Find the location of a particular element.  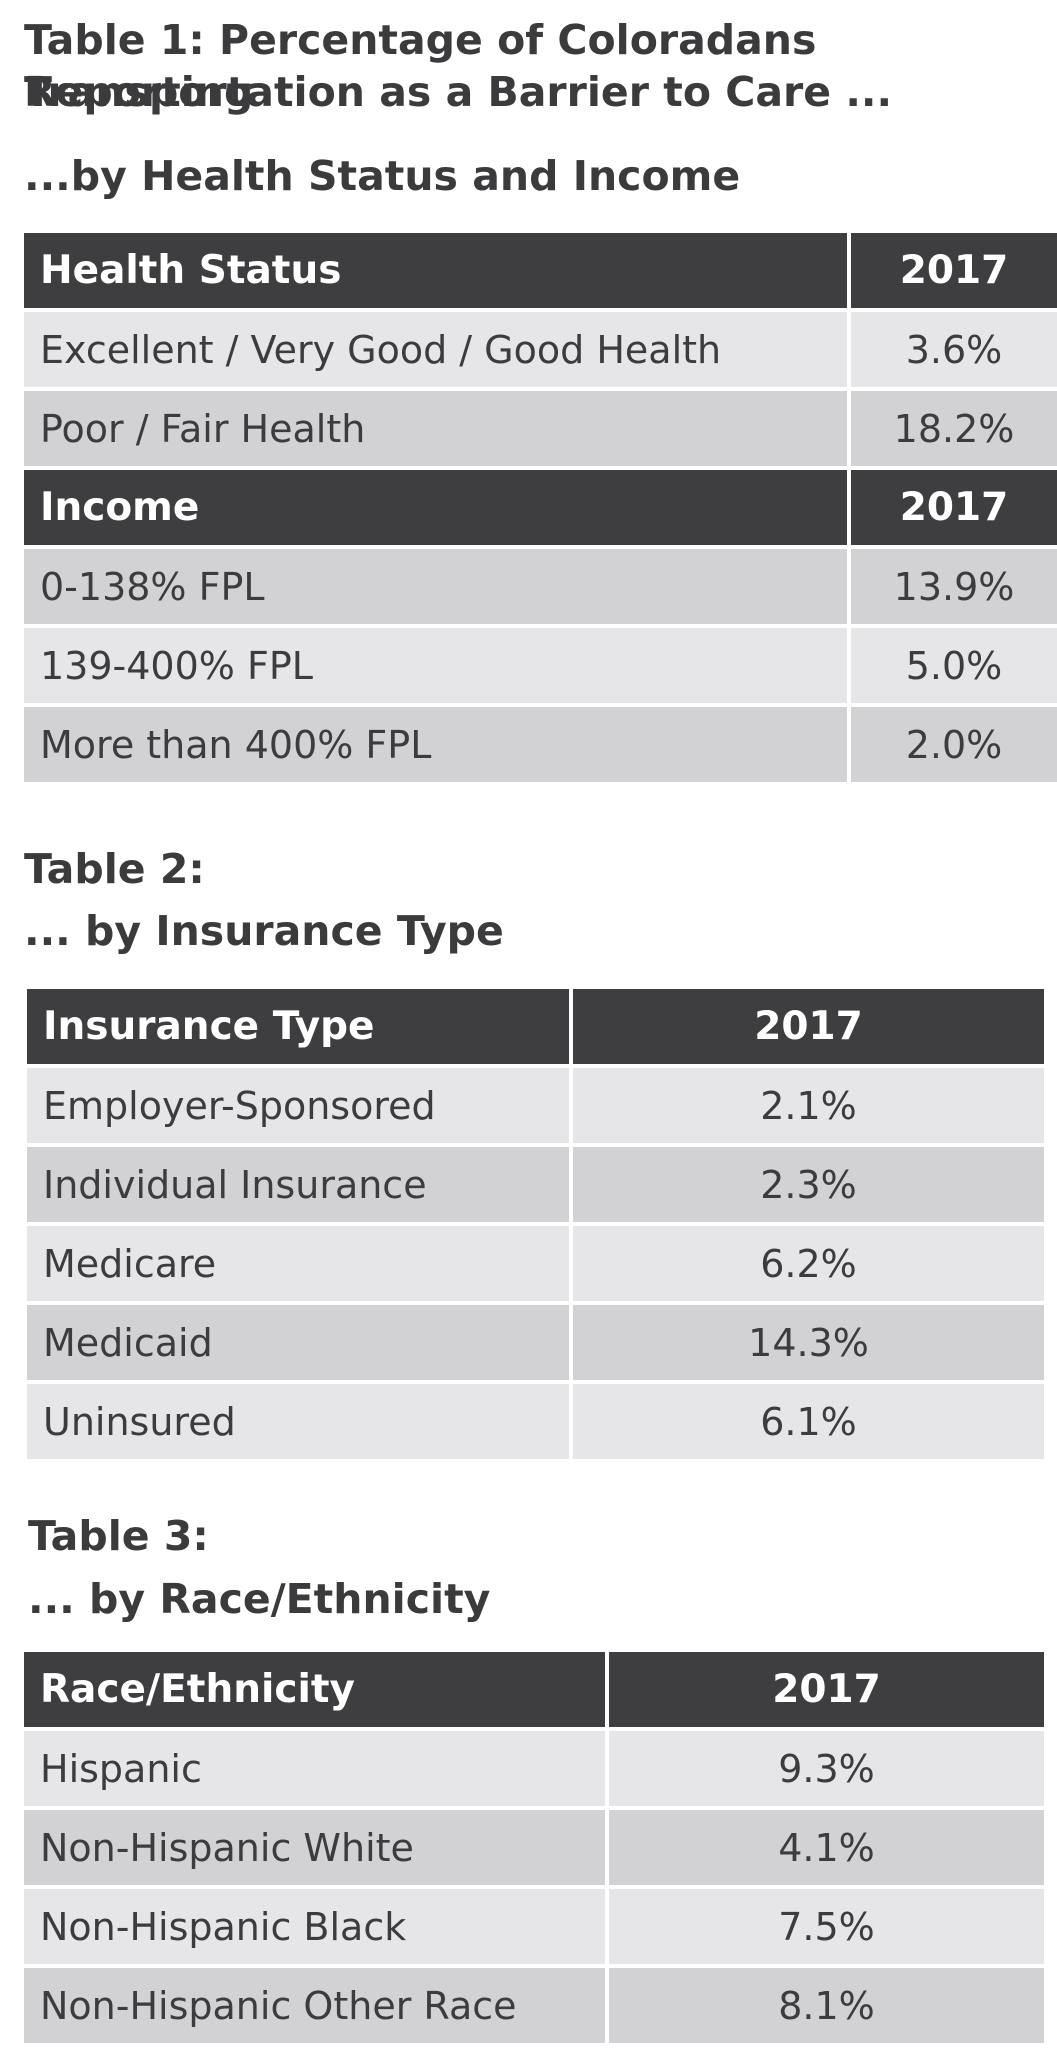

table-row: Individual Insurance 2.3% is located at coordinates (535, 1184).